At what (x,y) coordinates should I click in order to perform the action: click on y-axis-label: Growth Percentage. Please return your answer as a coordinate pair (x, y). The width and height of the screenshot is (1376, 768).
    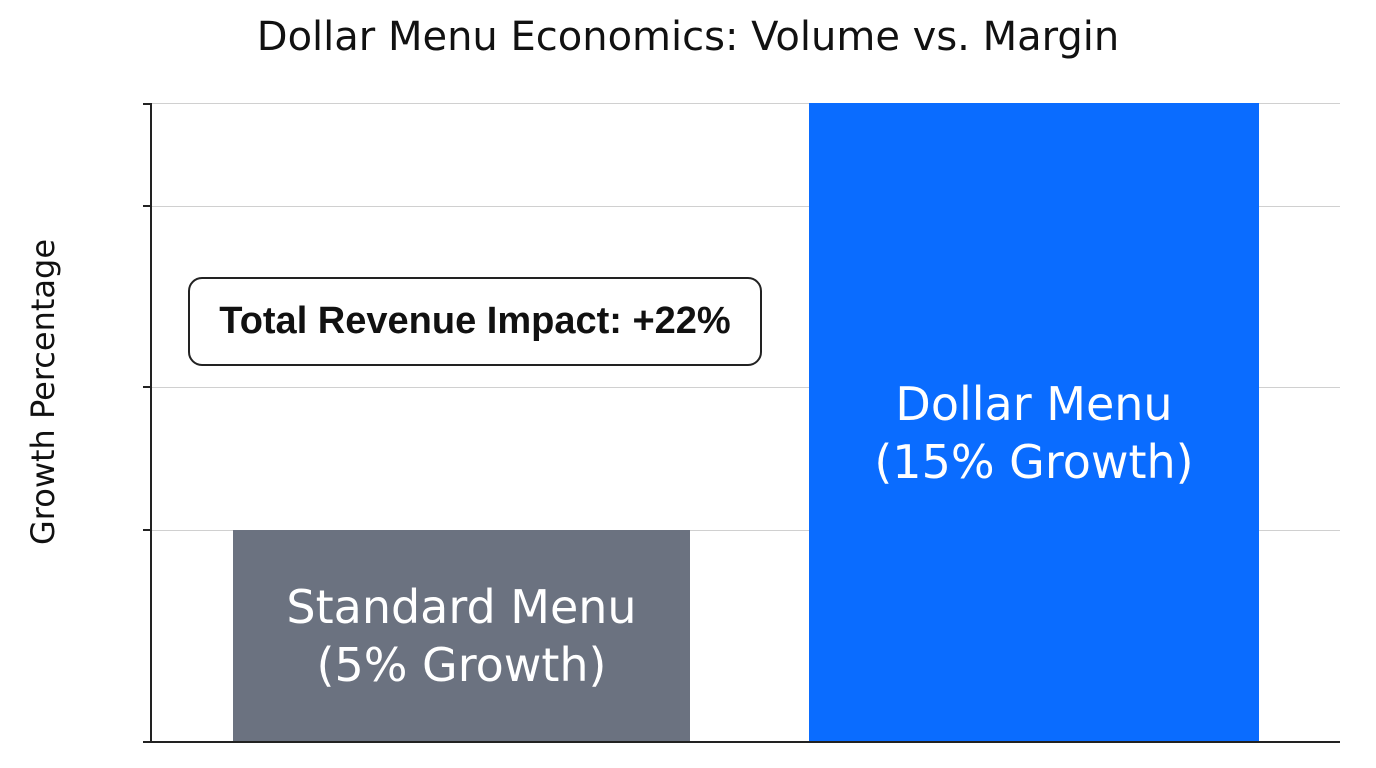
    Looking at the image, I should click on (43, 392).